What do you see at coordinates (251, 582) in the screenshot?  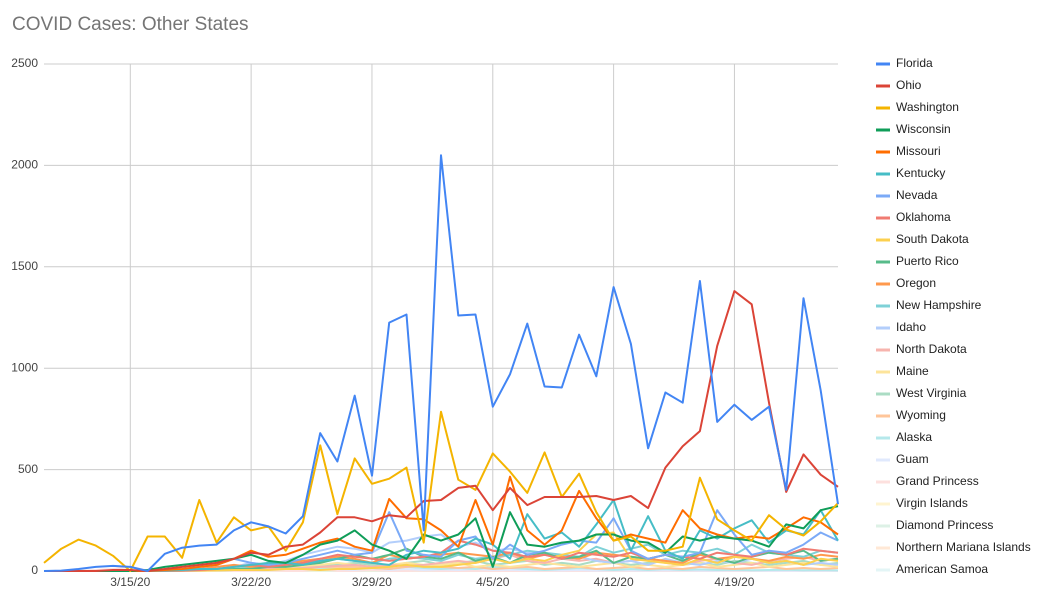 I see `x-tick-label: 3/22/20` at bounding box center [251, 582].